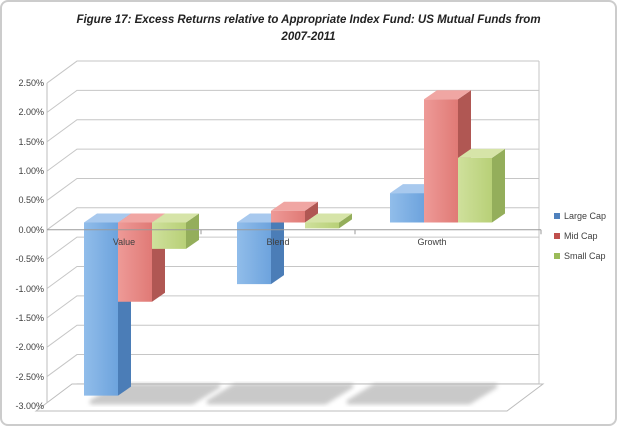 This screenshot has height=426, width=617. I want to click on category-label: Growth, so click(432, 242).